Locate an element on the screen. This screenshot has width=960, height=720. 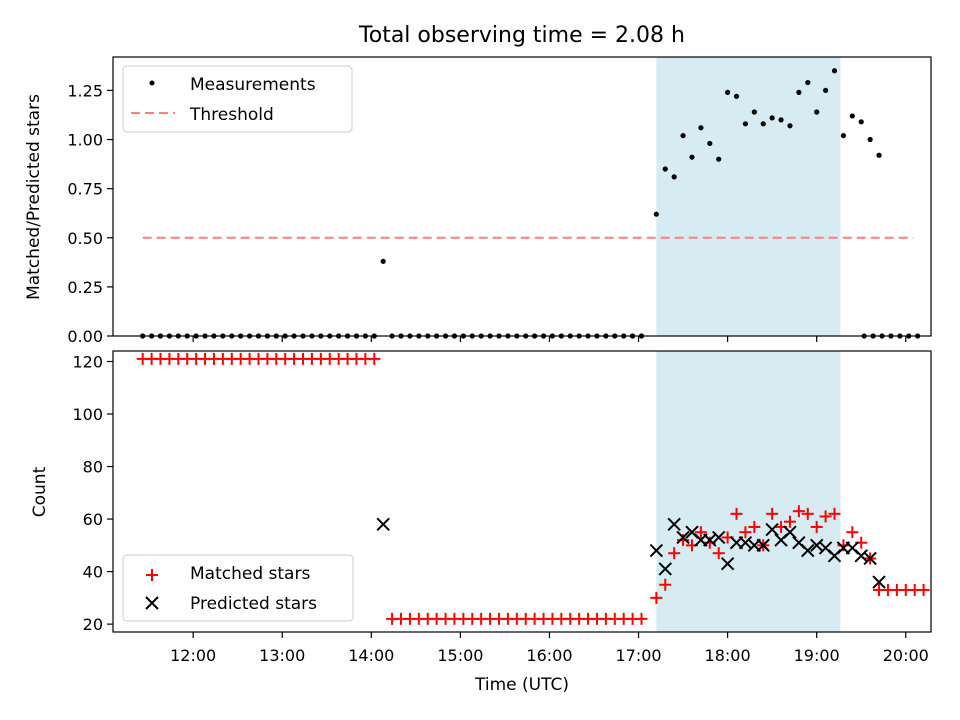
legend-measurements-label: Measurements is located at coordinates (253, 85).